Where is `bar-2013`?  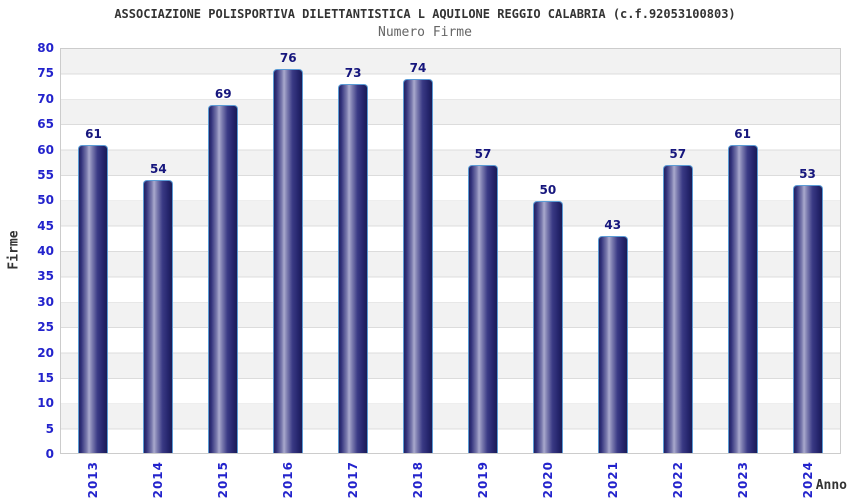 bar-2013 is located at coordinates (93, 298).